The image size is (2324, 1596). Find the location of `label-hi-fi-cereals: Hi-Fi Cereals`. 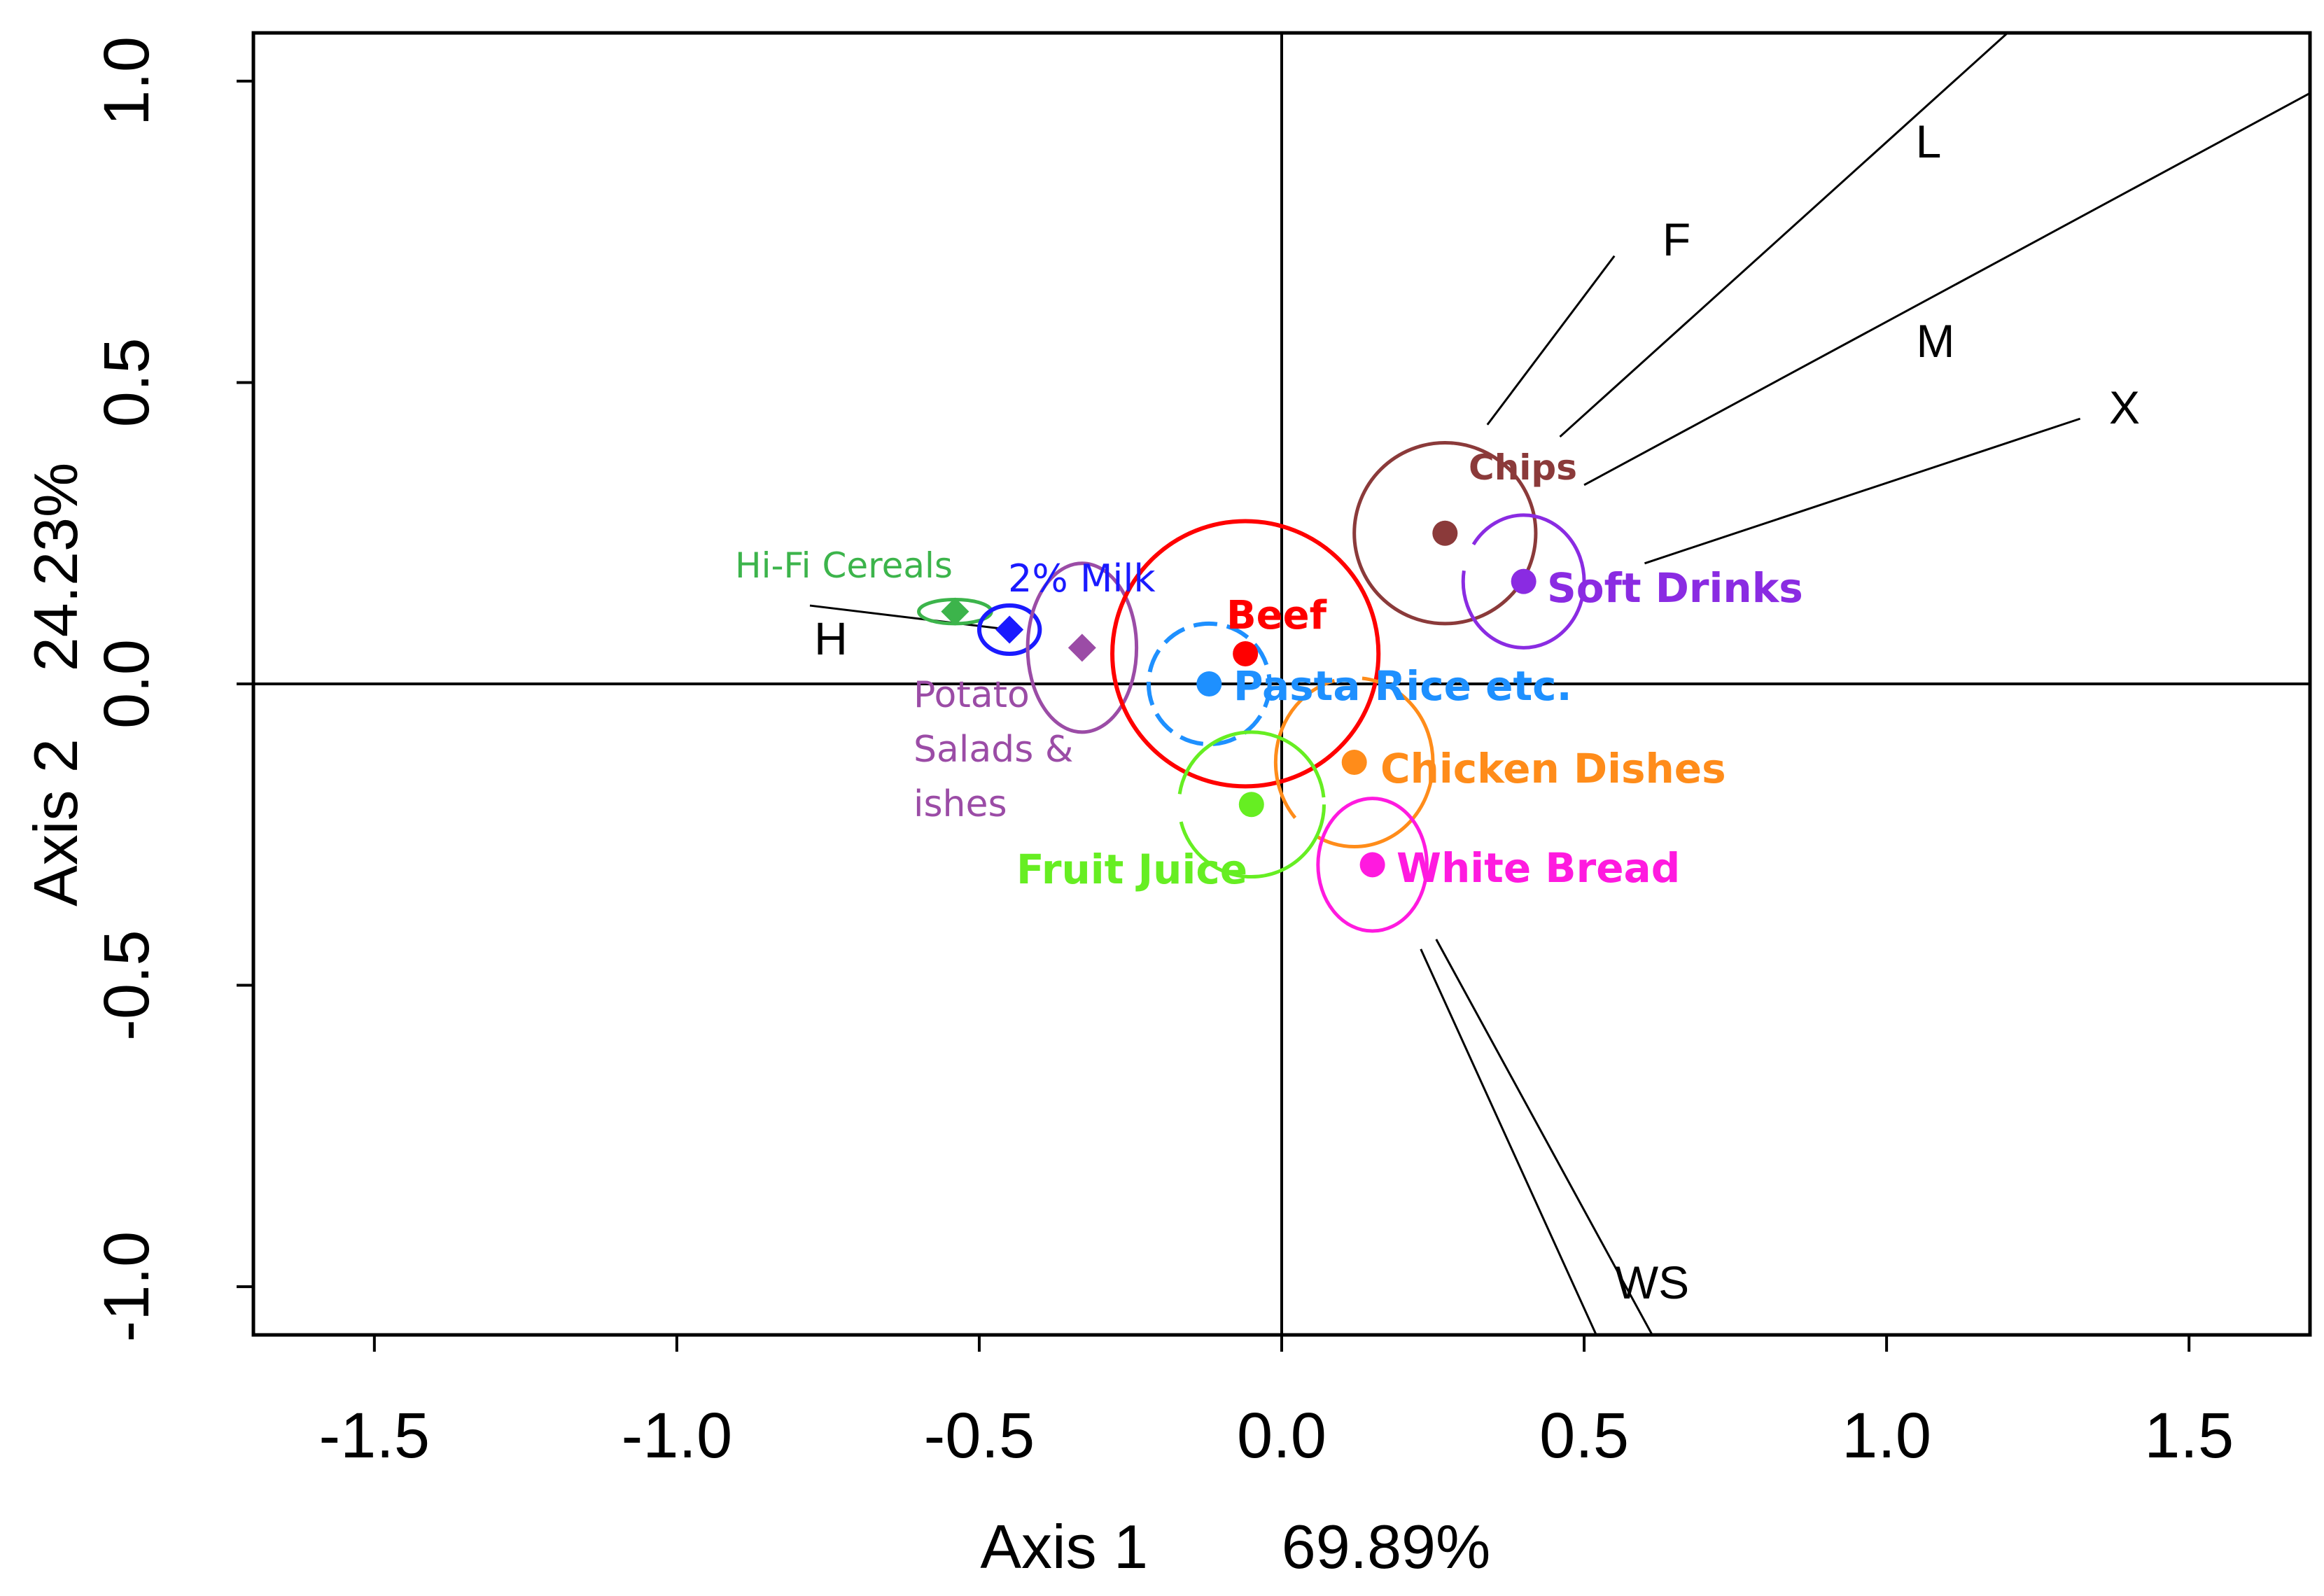

label-hi-fi-cereals: Hi-Fi Cereals is located at coordinates (844, 565).